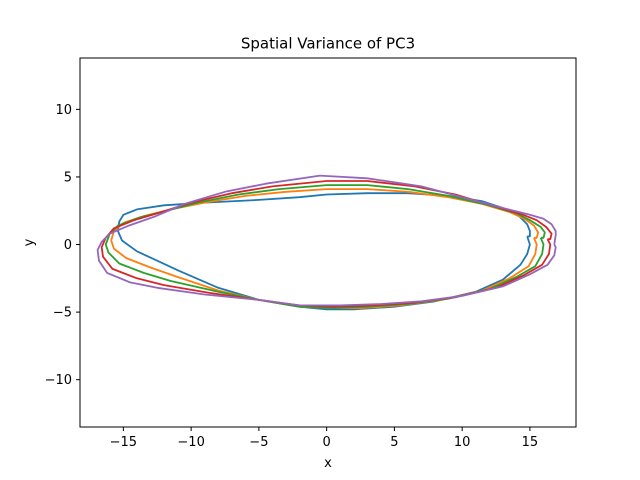 The height and width of the screenshot is (480, 640). Describe the element at coordinates (68, 177) in the screenshot. I see `y-tick-label: 5` at that location.